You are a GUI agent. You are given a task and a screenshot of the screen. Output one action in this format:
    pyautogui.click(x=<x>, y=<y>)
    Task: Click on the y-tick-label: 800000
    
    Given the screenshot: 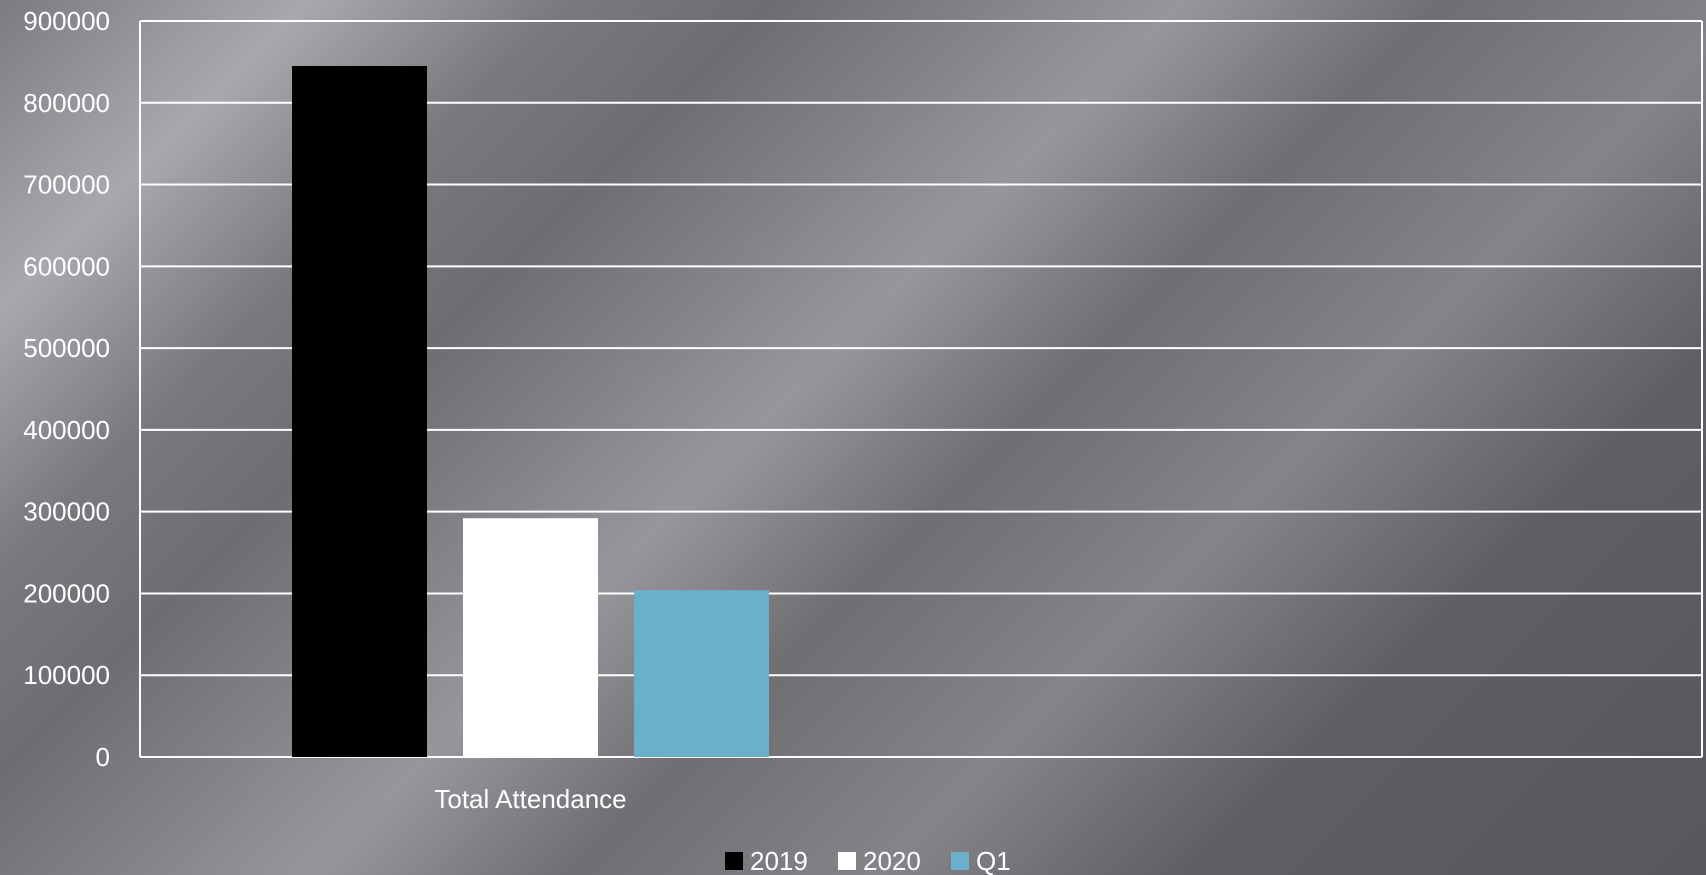 What is the action you would take?
    pyautogui.click(x=66, y=103)
    